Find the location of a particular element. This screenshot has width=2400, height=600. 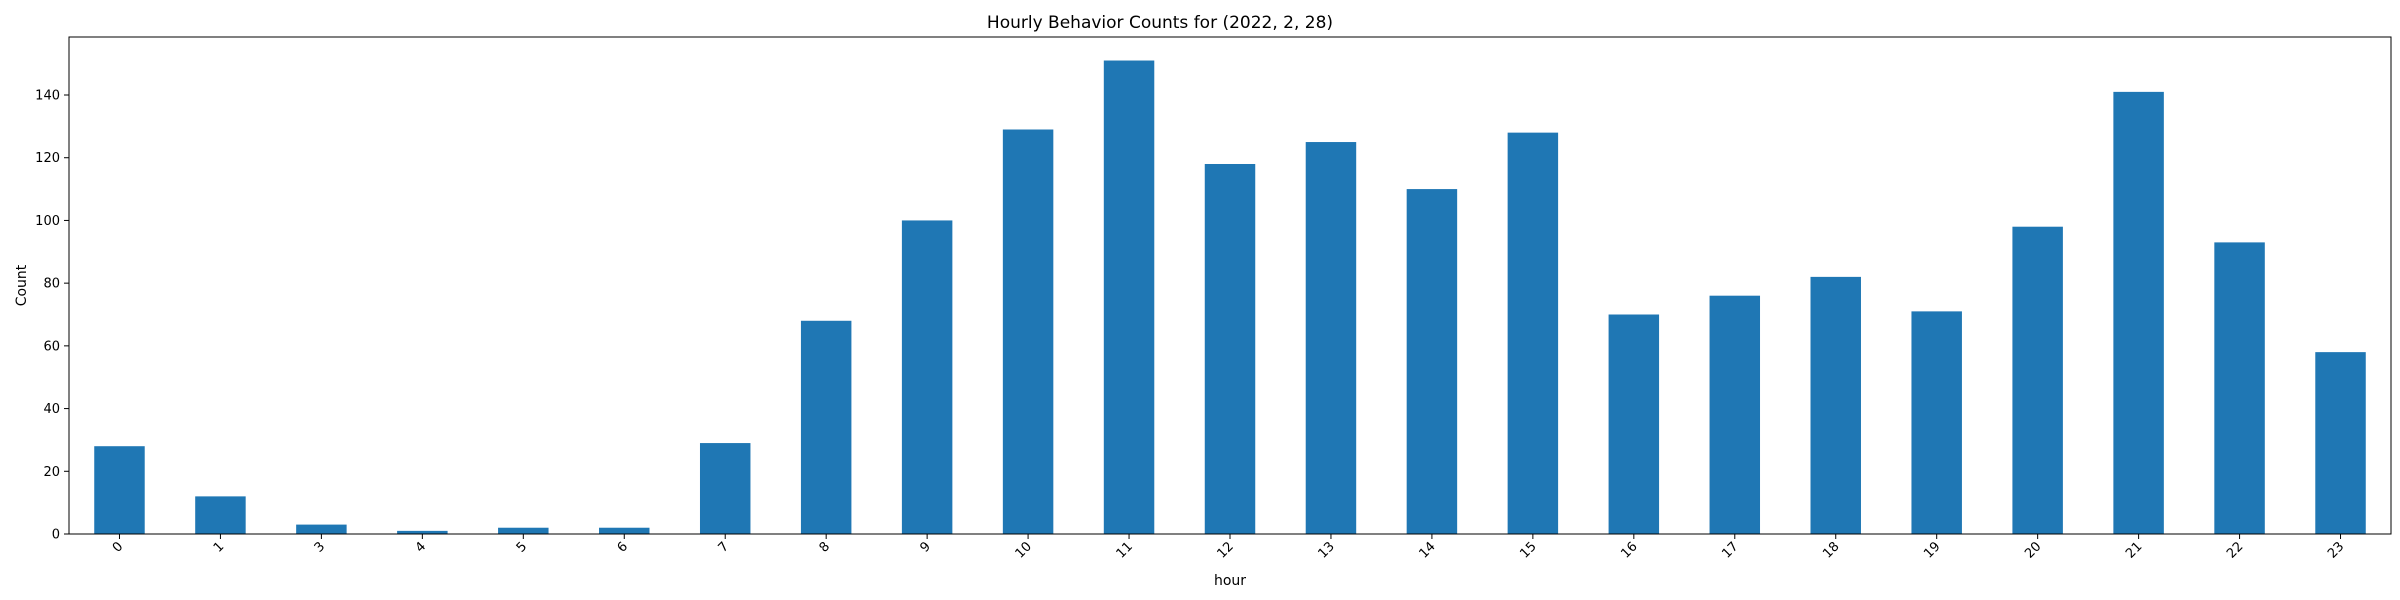

chart-title: Hourly Behavior Counts for (2022, 2, 28) is located at coordinates (1160, 23).